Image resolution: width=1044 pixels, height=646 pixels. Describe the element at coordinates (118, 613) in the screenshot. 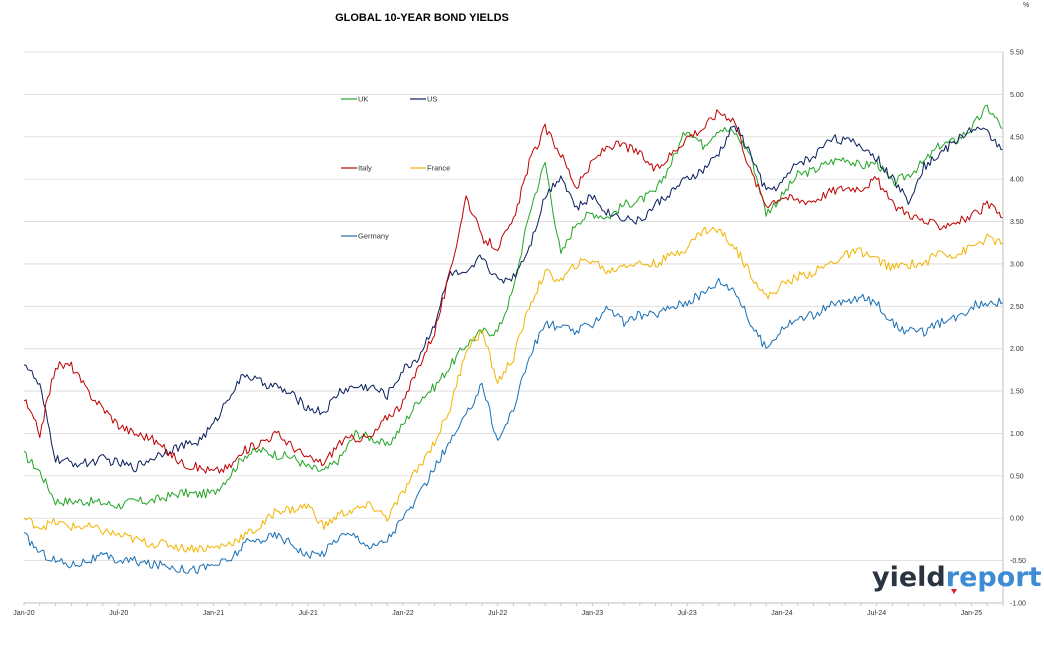

I see `x-tick-label: Jul-20` at that location.